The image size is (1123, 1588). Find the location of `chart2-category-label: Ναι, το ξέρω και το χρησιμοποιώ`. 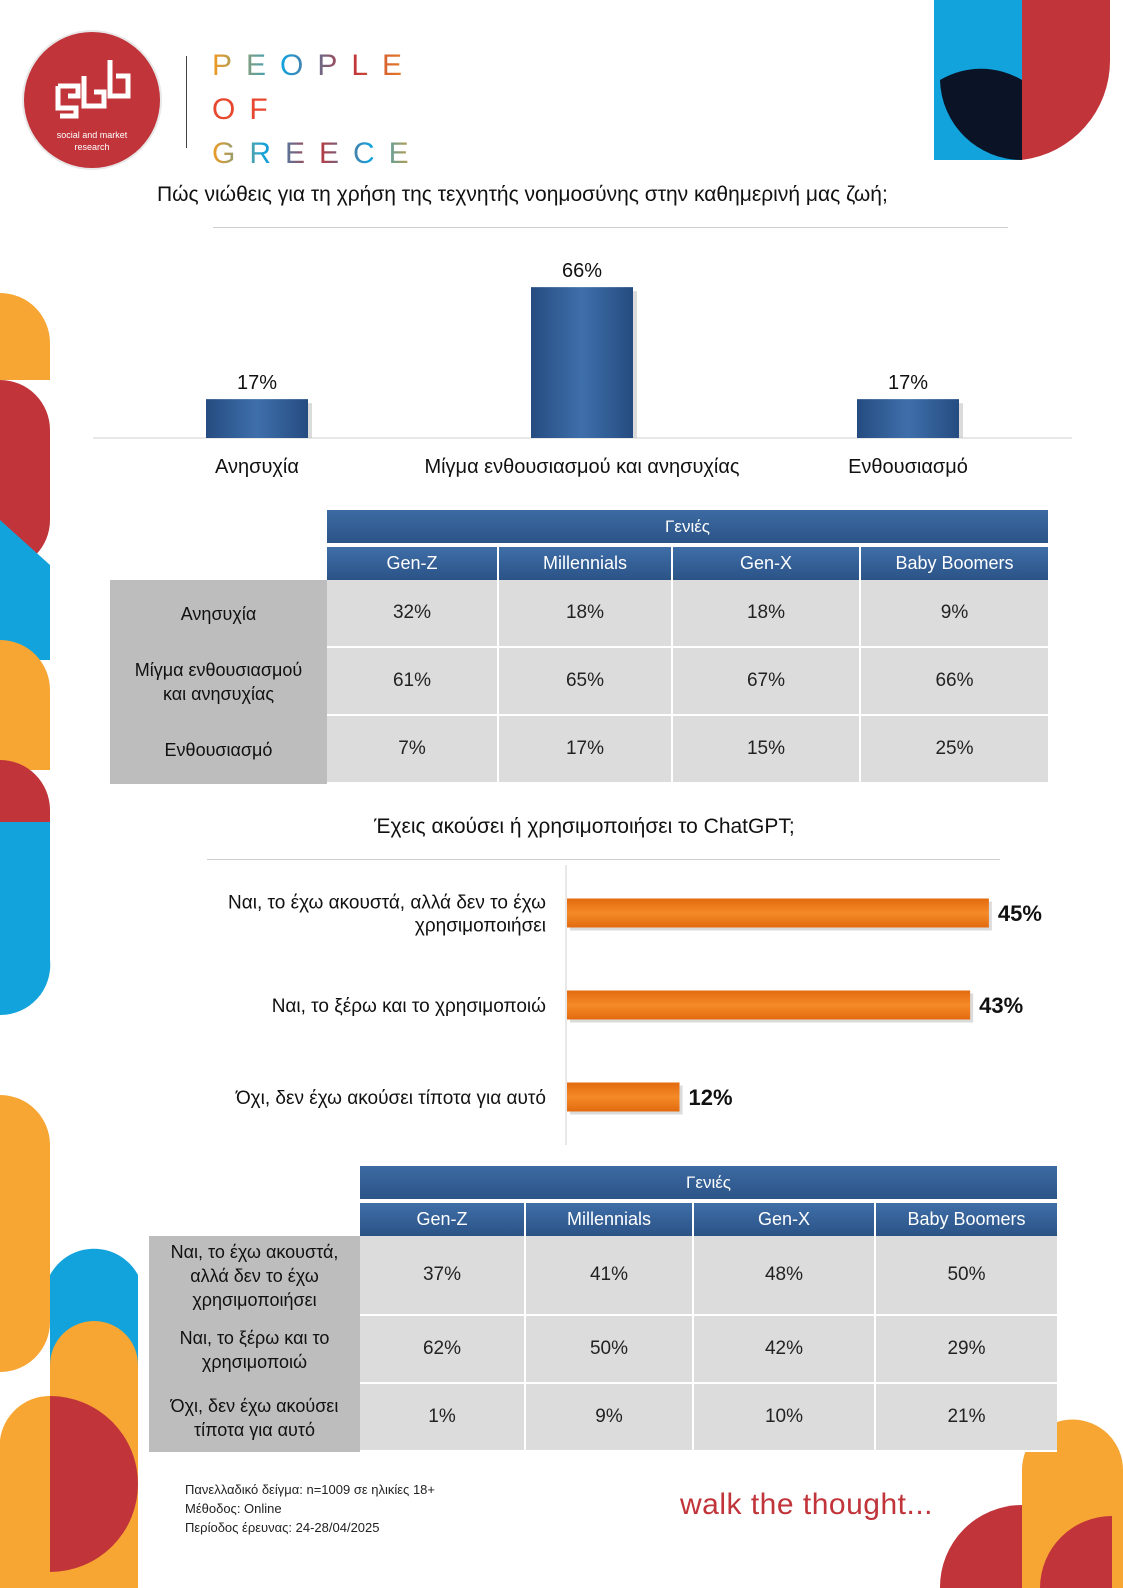

chart2-category-label: Ναι, το ξέρω και το χρησιμοποιώ is located at coordinates (409, 1006).